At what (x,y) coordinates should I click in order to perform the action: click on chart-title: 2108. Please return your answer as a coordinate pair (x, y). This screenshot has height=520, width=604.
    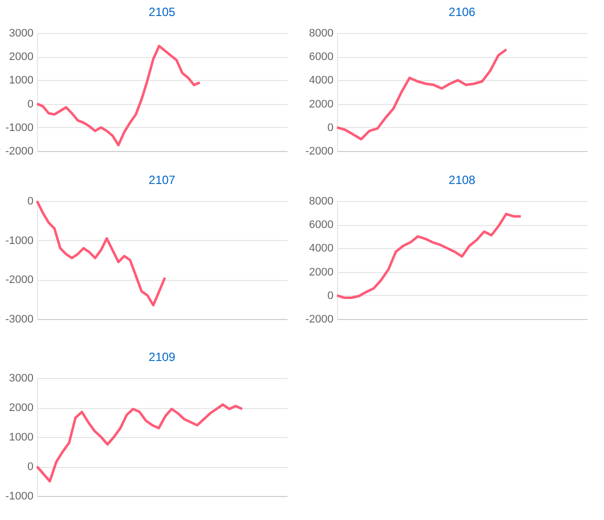
    Looking at the image, I should click on (462, 180).